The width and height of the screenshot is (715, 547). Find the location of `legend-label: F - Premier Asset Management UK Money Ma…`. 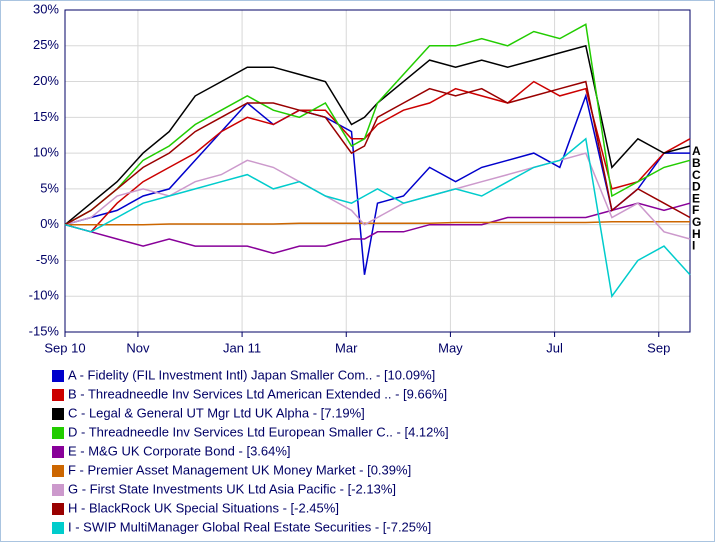

legend-label: F - Premier Asset Management UK Money Ma… is located at coordinates (239, 469).